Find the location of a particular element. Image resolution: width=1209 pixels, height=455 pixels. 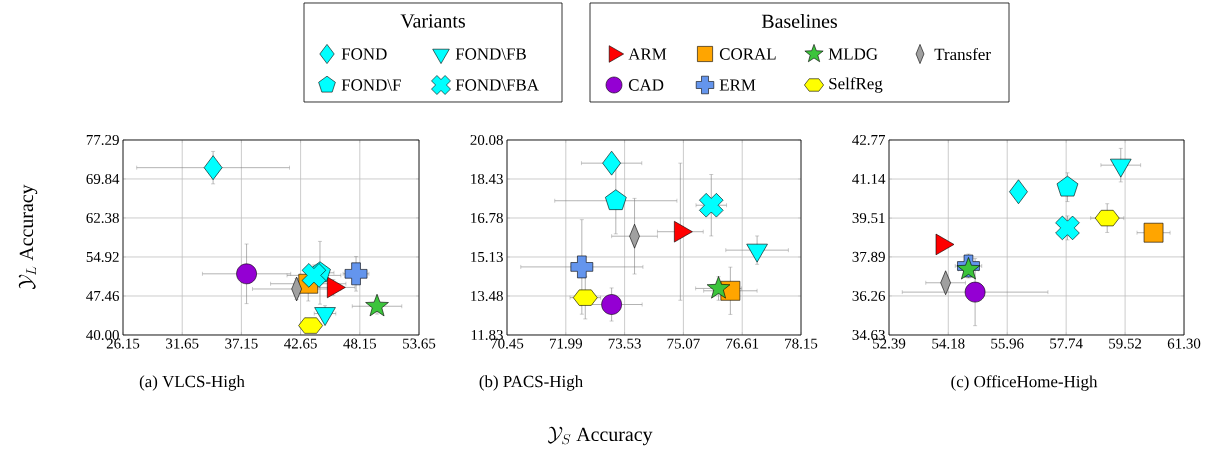

x-tick-label: 48.15 is located at coordinates (360, 343).